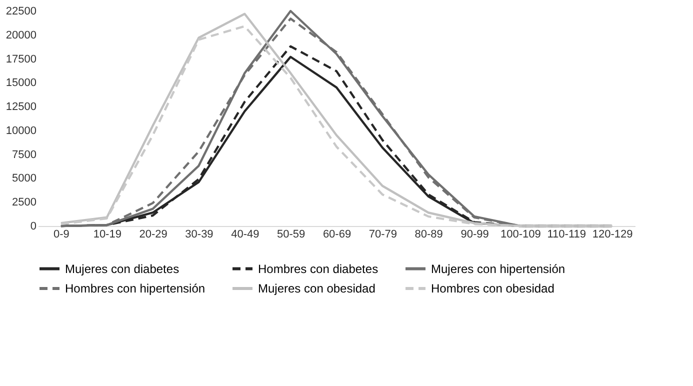 The height and width of the screenshot is (386, 693). I want to click on y-tick-label: 22500, so click(21, 12).